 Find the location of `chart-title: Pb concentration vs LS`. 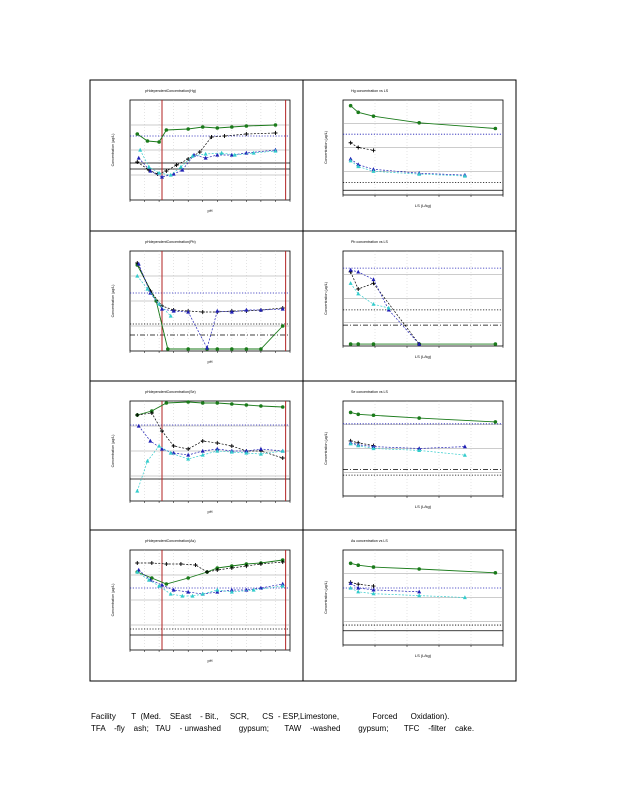

chart-title: Pb concentration vs LS is located at coordinates (370, 242).